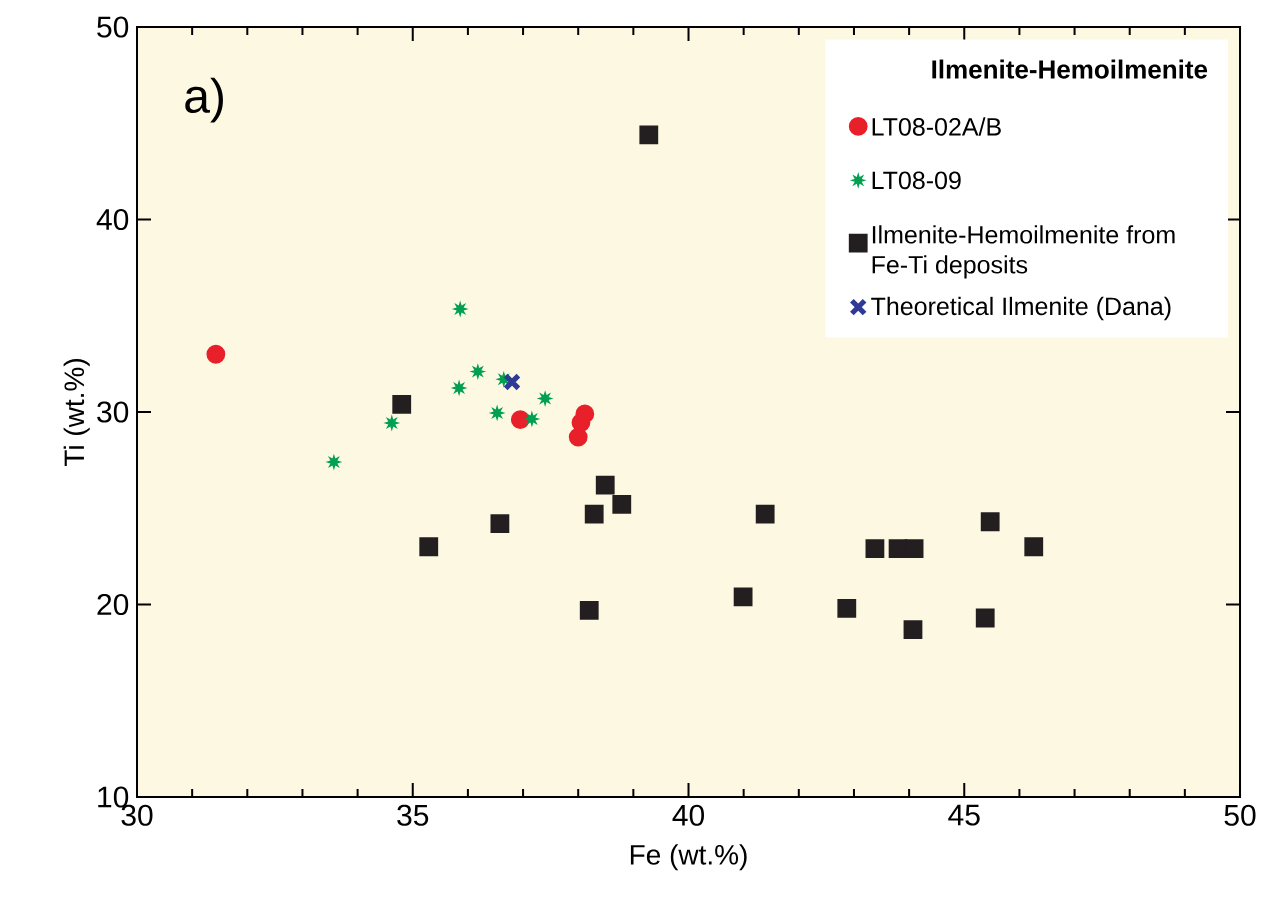 The image size is (1270, 913). Describe the element at coordinates (964, 815) in the screenshot. I see `x-tick-label: 45` at that location.